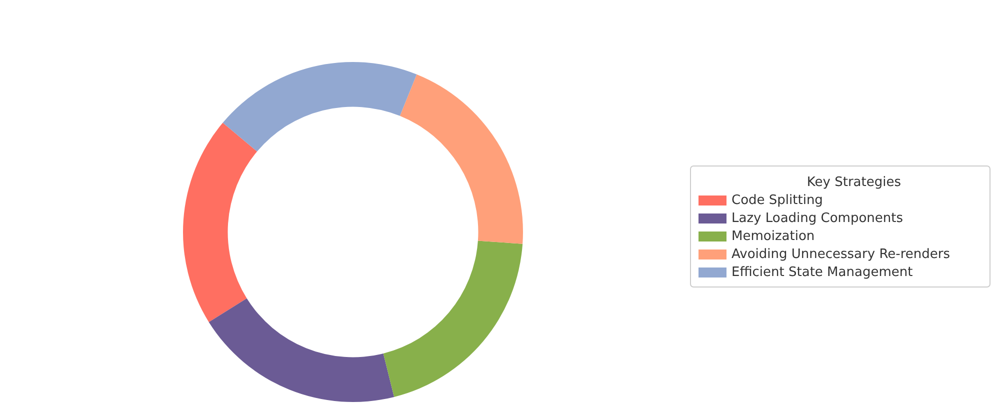  I want to click on legend-label: Lazy Loading Components, so click(818, 218).